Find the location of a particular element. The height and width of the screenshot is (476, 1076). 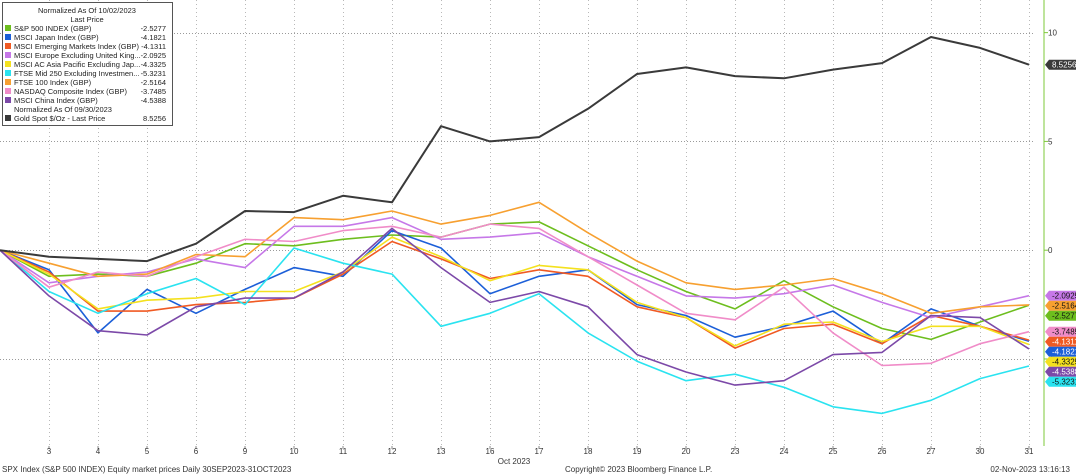

legend-item: FTSE 100 Index (GBP) -2.5164 is located at coordinates (85, 82).